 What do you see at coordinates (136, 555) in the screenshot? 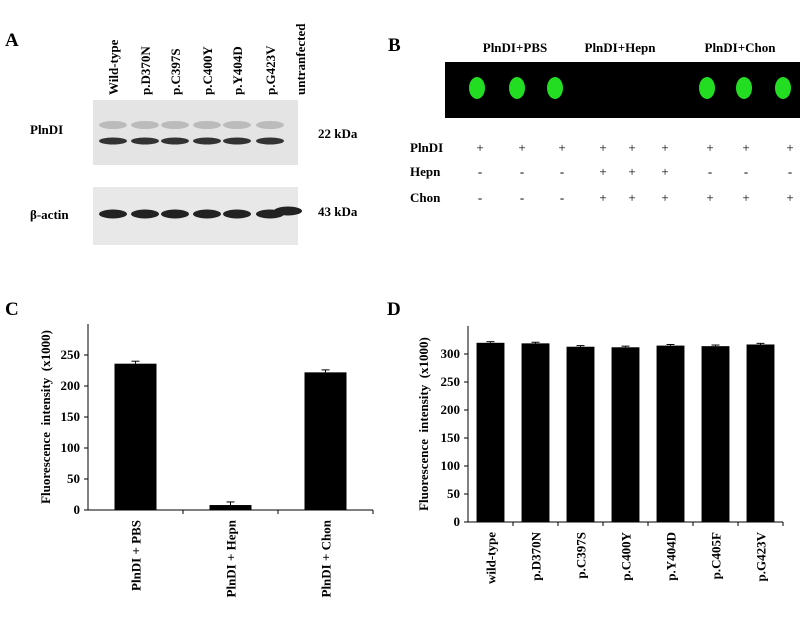
I see `x-tick-label: PlnDI + PBS` at bounding box center [136, 555].